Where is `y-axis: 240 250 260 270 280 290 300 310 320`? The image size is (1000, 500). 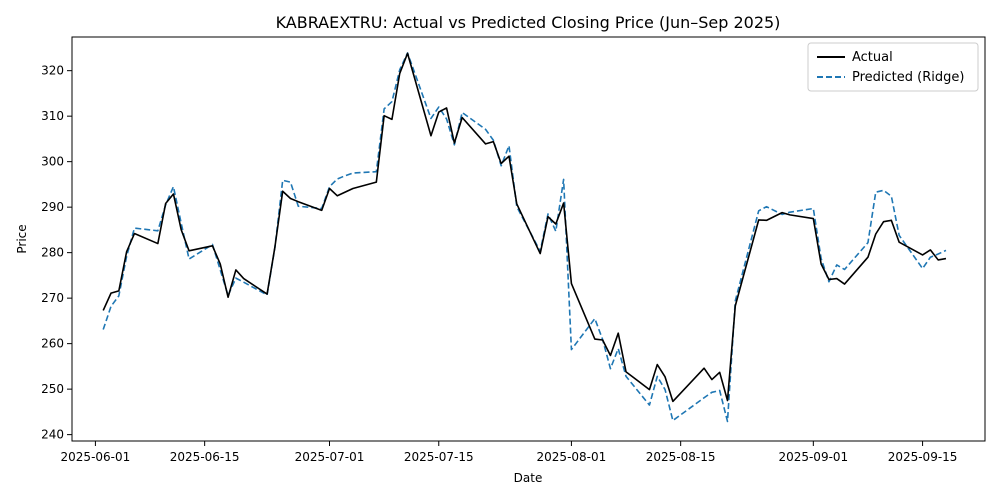 y-axis: 240 250 260 270 280 290 300 310 320 is located at coordinates (56, 253).